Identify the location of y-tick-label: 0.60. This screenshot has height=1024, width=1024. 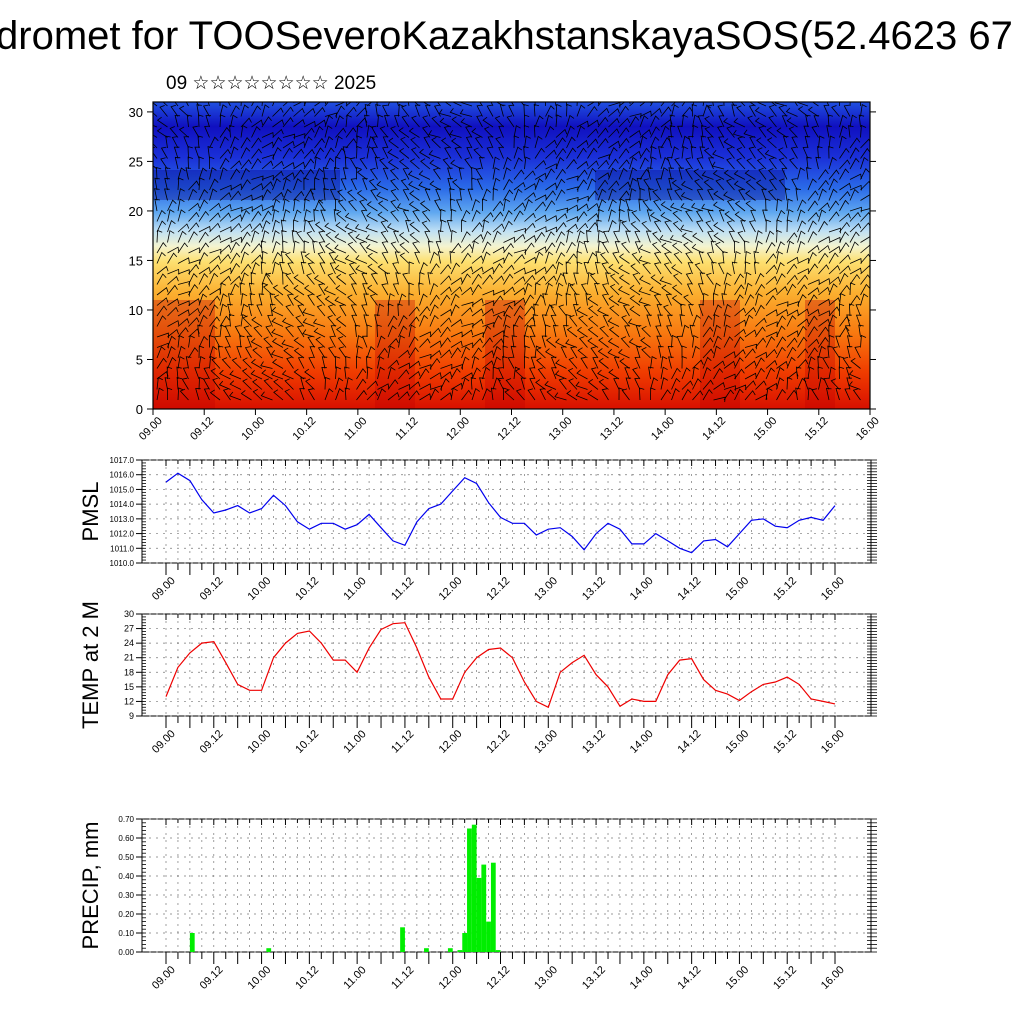
(126, 838).